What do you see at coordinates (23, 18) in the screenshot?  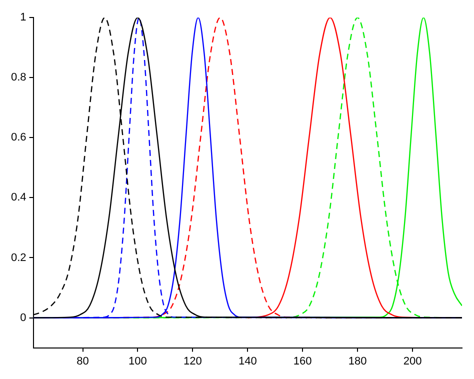 I see `y-tick-label: 1` at bounding box center [23, 18].